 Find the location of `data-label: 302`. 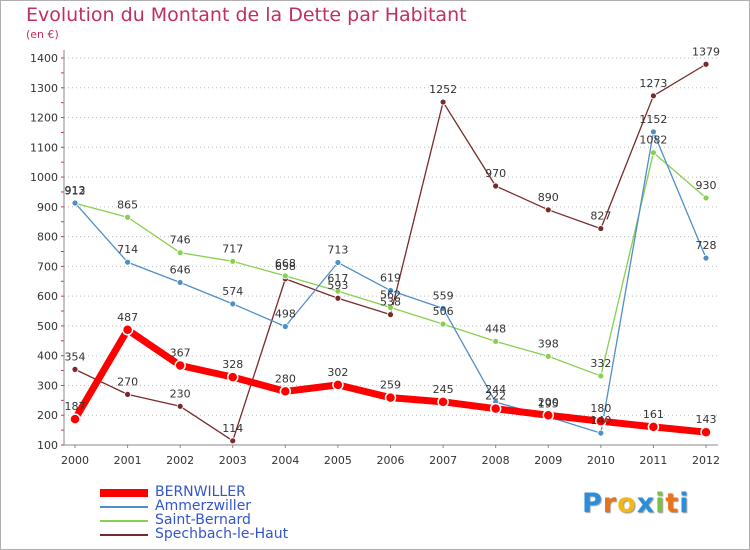

data-label: 302 is located at coordinates (337, 372).